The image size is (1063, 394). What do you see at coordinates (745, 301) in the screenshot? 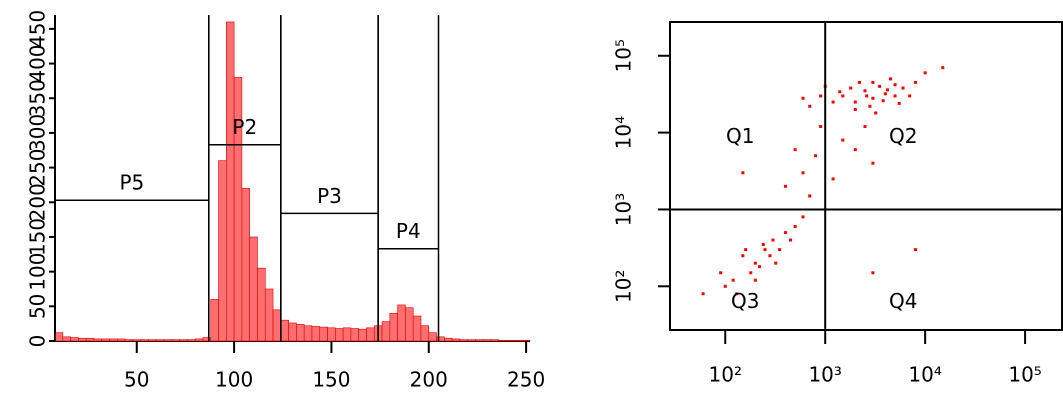
I see `quadrant-label: Q3` at bounding box center [745, 301].